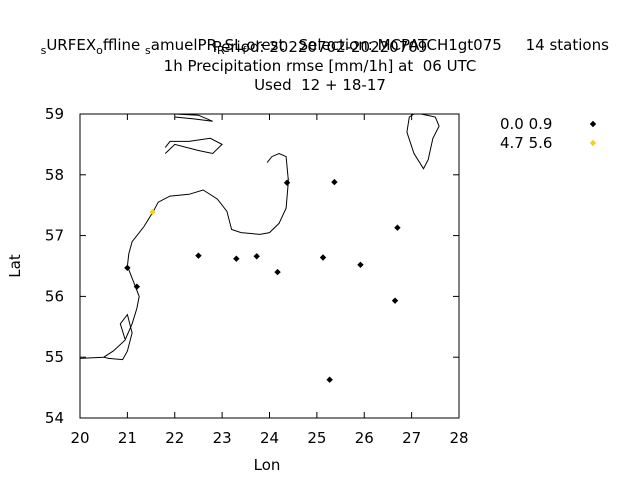  I want to click on chart-title-line-4: Used 12 + 18-17, so click(320, 85).